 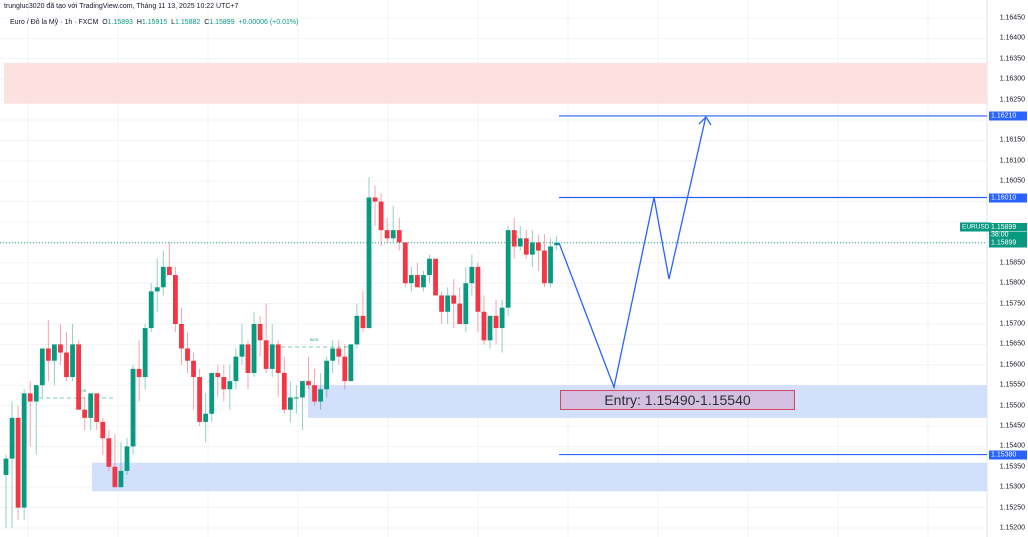 What do you see at coordinates (1012, 344) in the screenshot?
I see `price-axis-label: 1.15650` at bounding box center [1012, 344].